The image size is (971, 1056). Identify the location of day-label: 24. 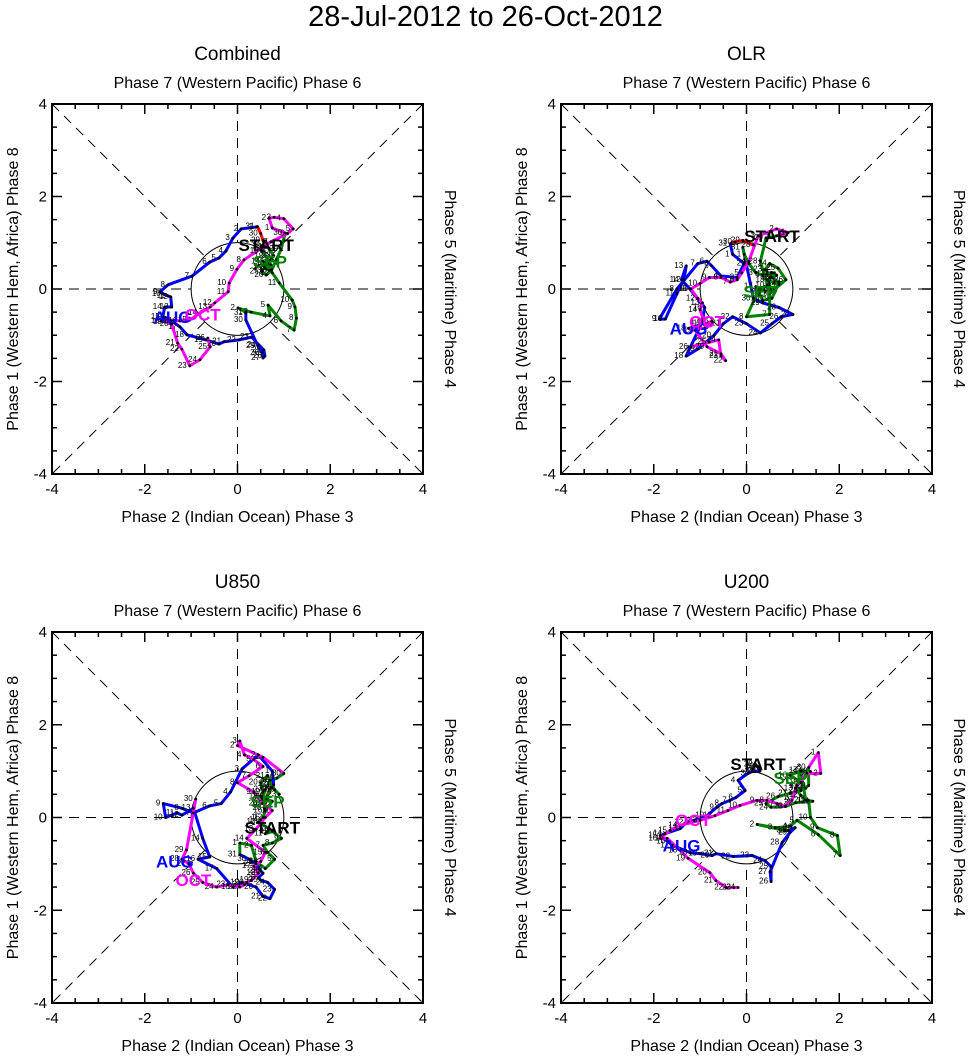
(251, 344).